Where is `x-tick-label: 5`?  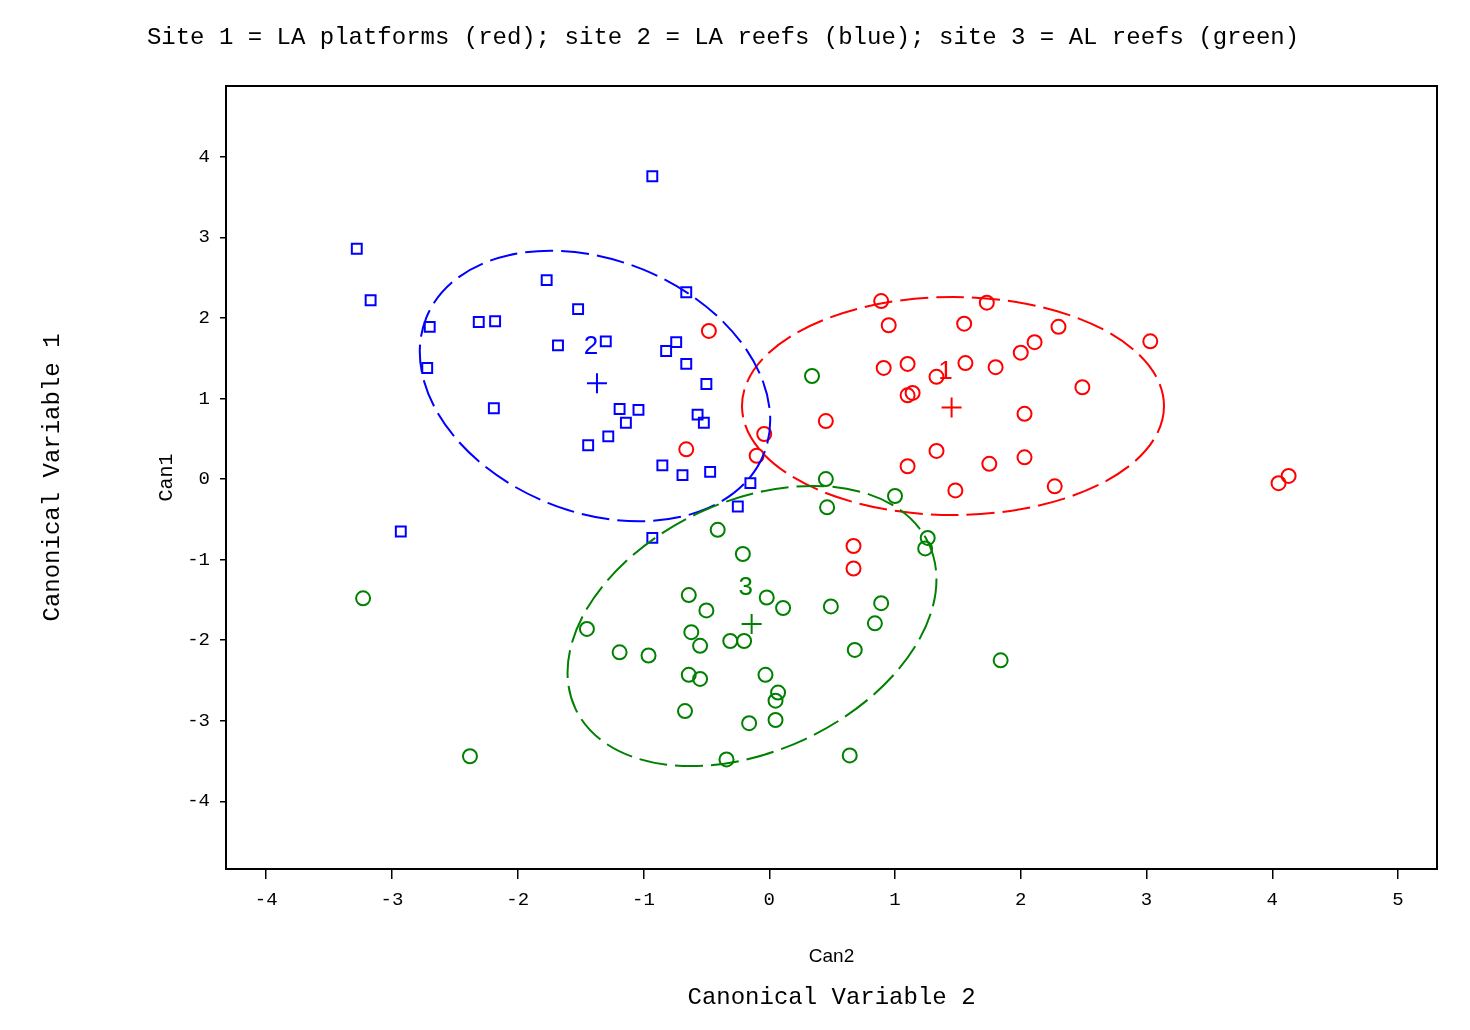
x-tick-label: 5 is located at coordinates (1398, 900).